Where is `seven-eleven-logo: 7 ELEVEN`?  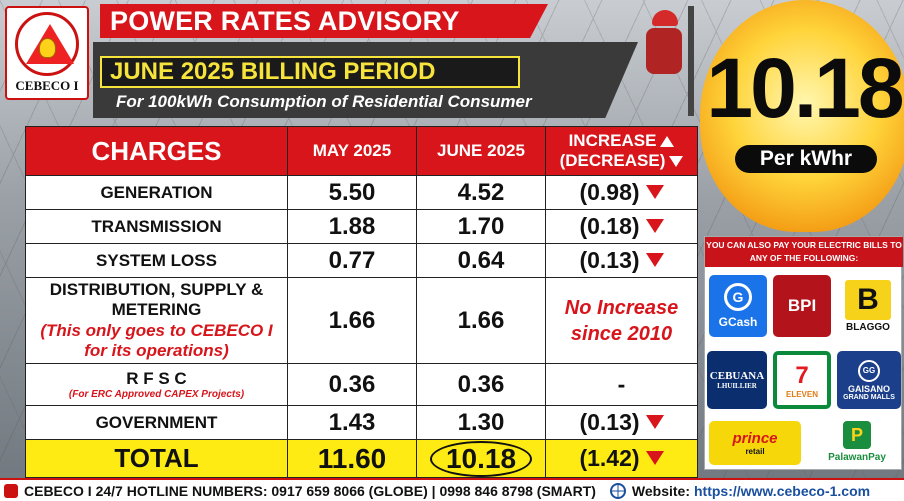
seven-eleven-logo: 7 ELEVEN is located at coordinates (802, 380).